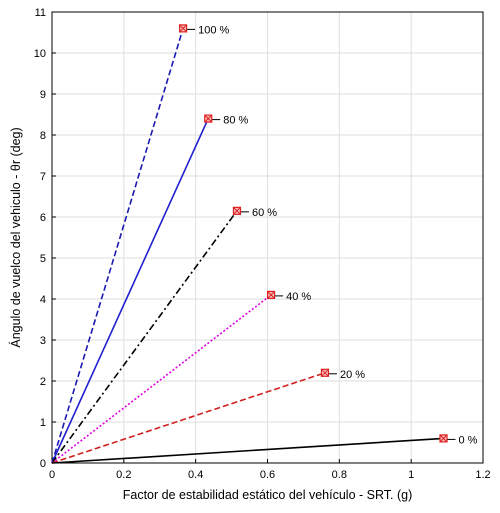  Describe the element at coordinates (482, 475) in the screenshot. I see `x-tick-label: 1.2` at that location.